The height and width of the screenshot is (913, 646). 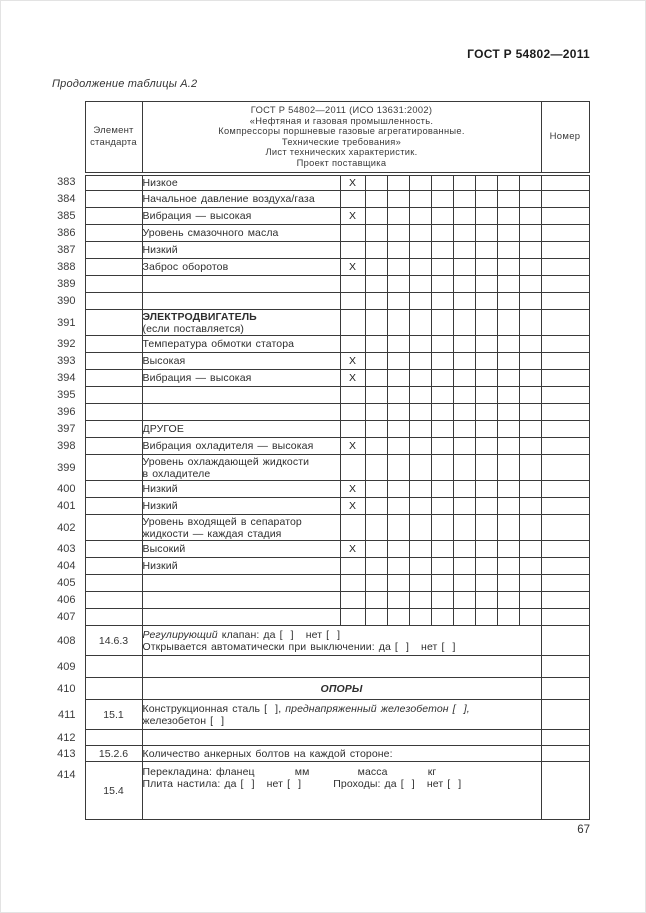 I want to click on row-number: 403, so click(x=65, y=549).